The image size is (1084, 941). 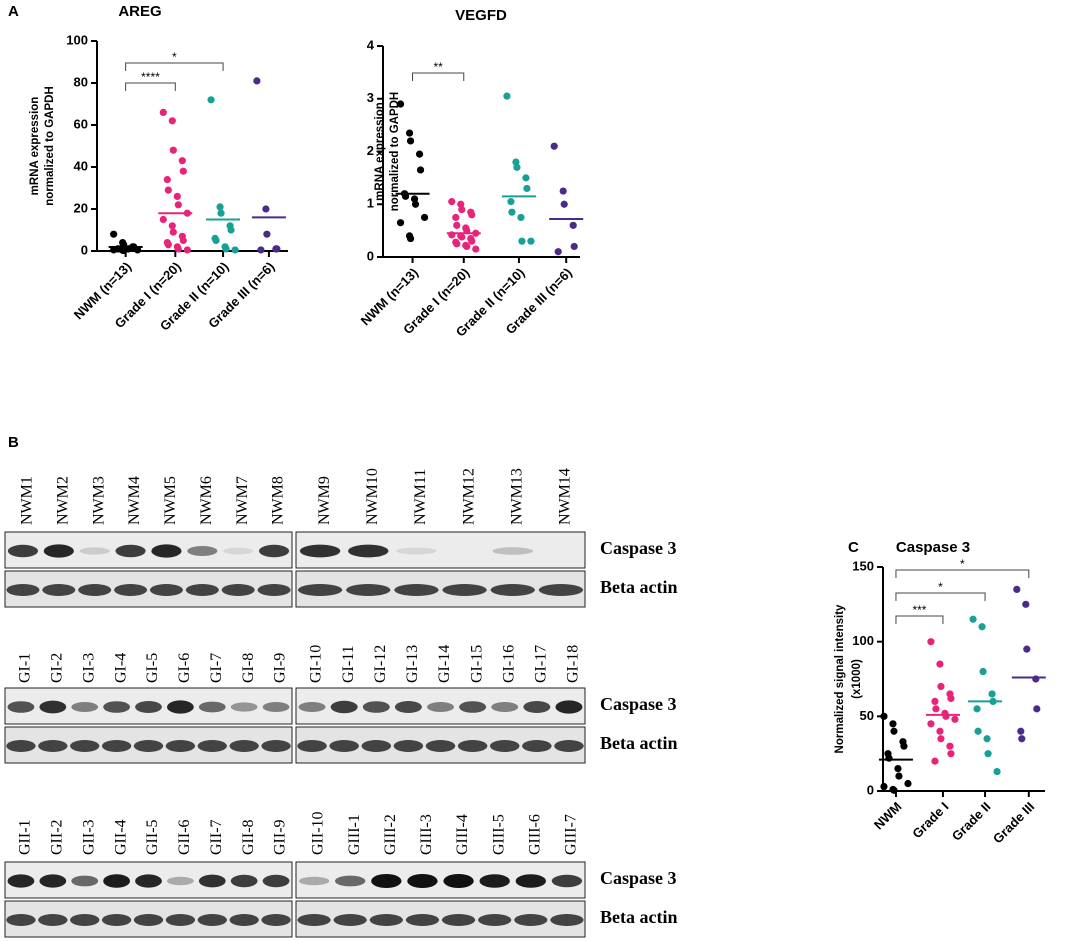 What do you see at coordinates (50, 145) in the screenshot?
I see `y-axis-label: normalized to GAPDH` at bounding box center [50, 145].